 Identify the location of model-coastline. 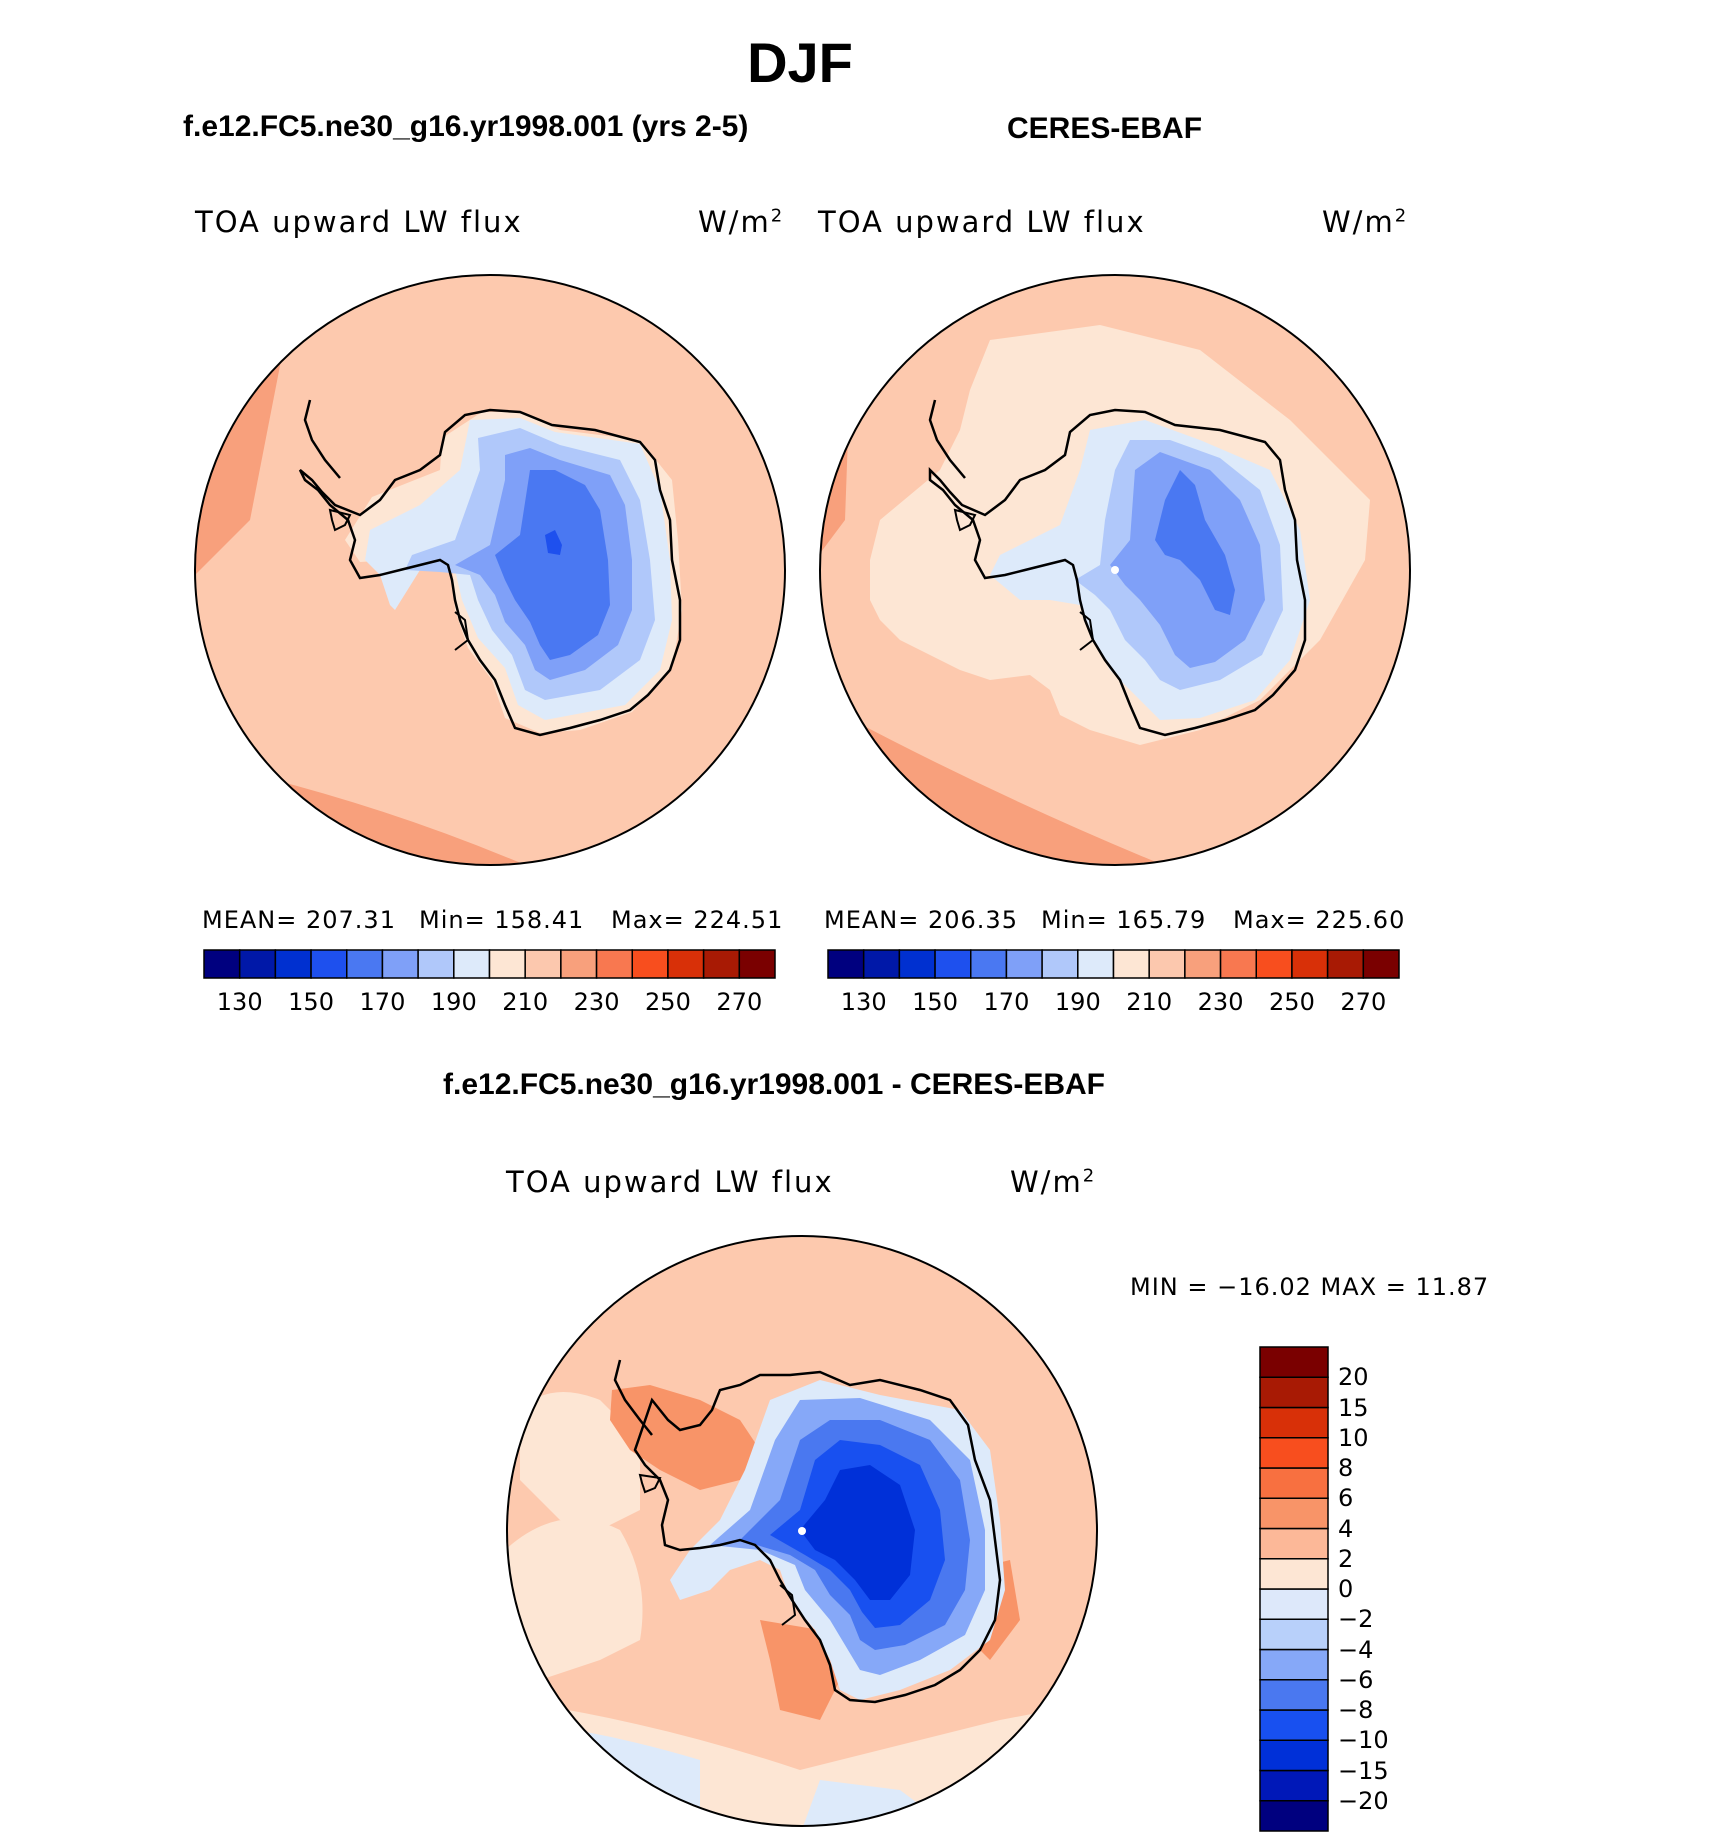
(490, 572).